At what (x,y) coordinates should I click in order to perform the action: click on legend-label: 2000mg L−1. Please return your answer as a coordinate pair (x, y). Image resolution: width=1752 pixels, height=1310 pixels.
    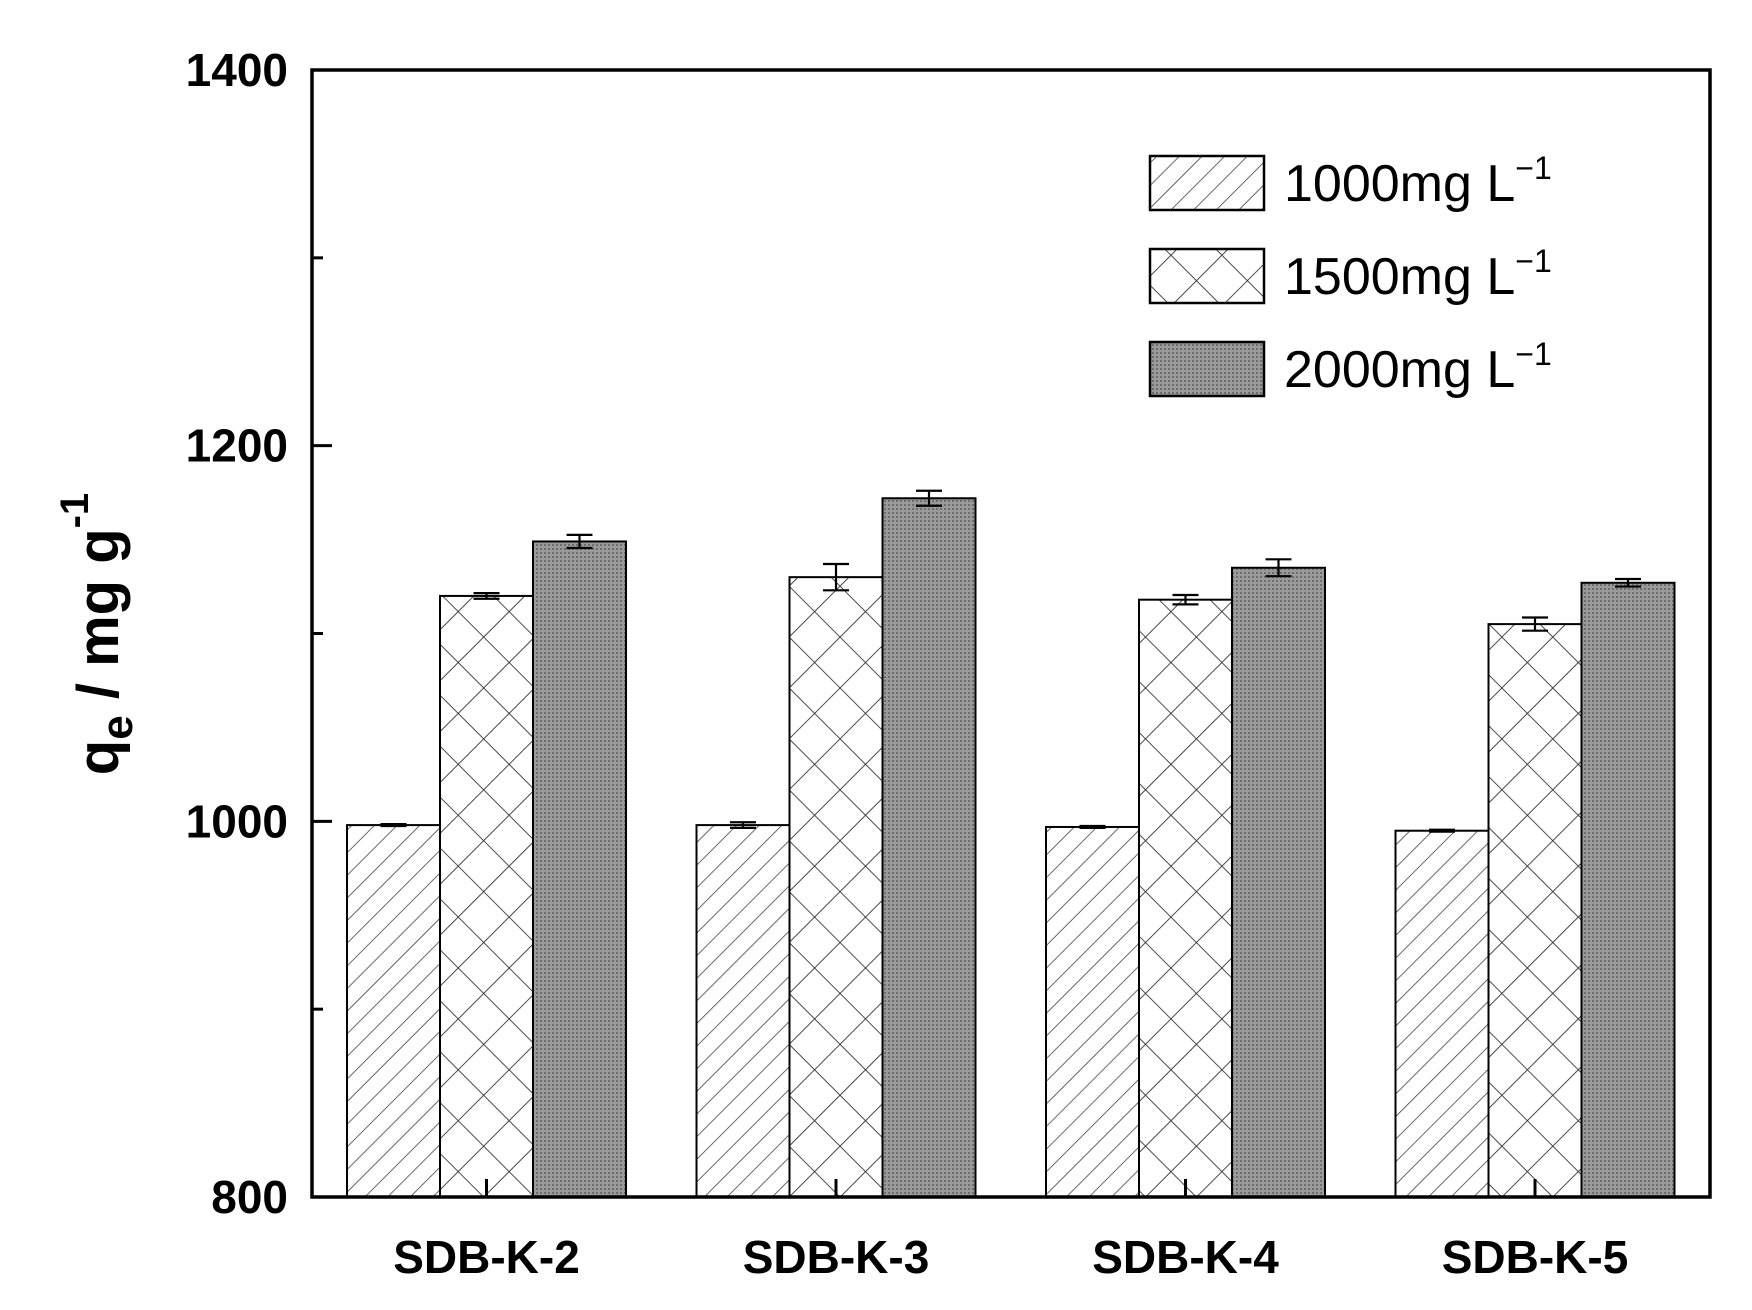
    Looking at the image, I should click on (1418, 367).